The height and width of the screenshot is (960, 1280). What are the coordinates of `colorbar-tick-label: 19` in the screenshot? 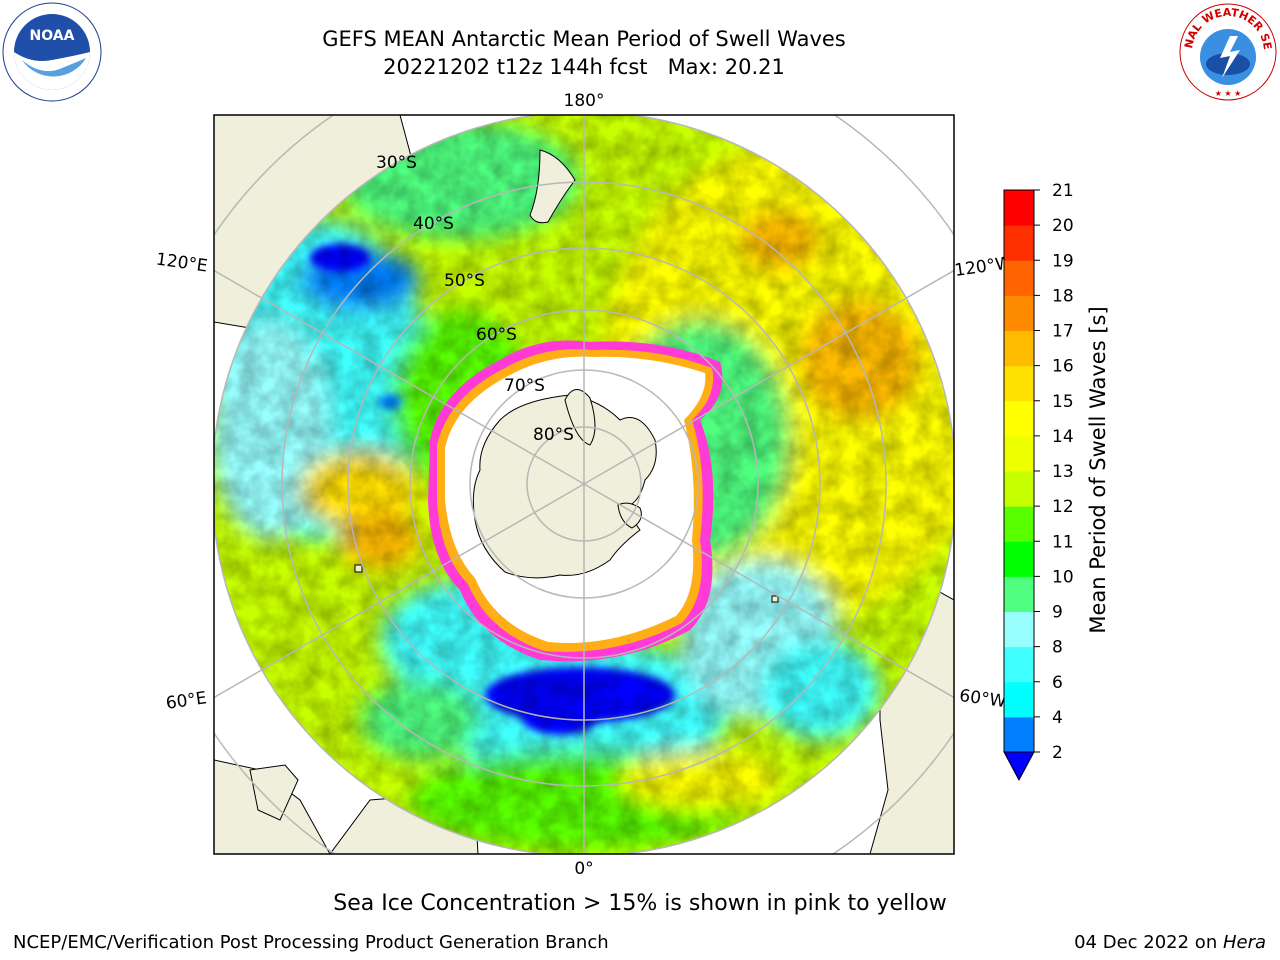 It's located at (1063, 261).